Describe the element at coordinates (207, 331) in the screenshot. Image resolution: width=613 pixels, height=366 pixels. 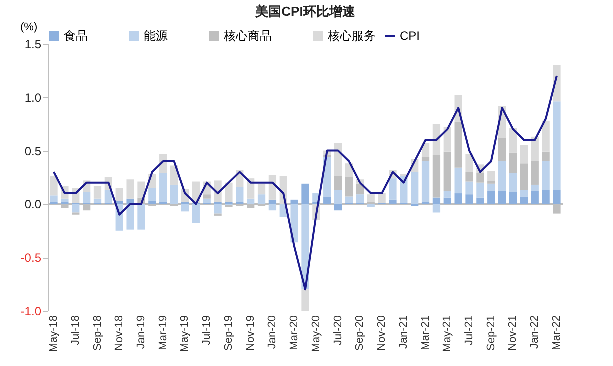
I see `x-tick-label: Jul-19` at that location.